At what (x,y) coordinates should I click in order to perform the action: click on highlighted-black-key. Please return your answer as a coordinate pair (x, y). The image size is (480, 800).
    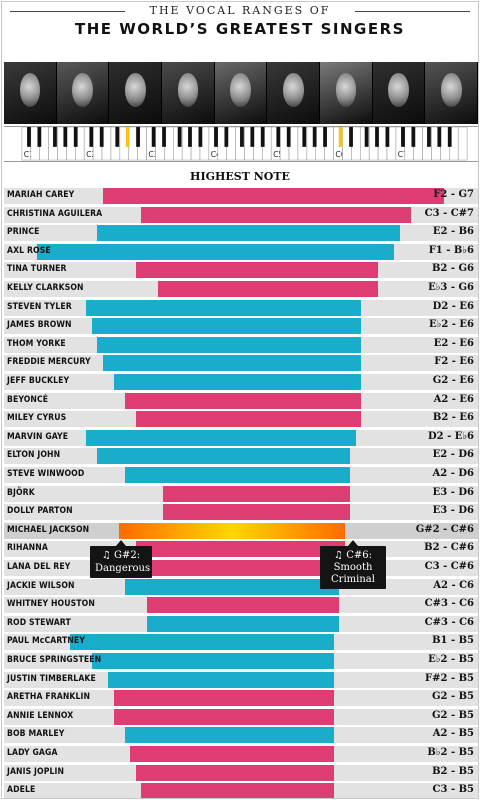
    Looking at the image, I should click on (127, 137).